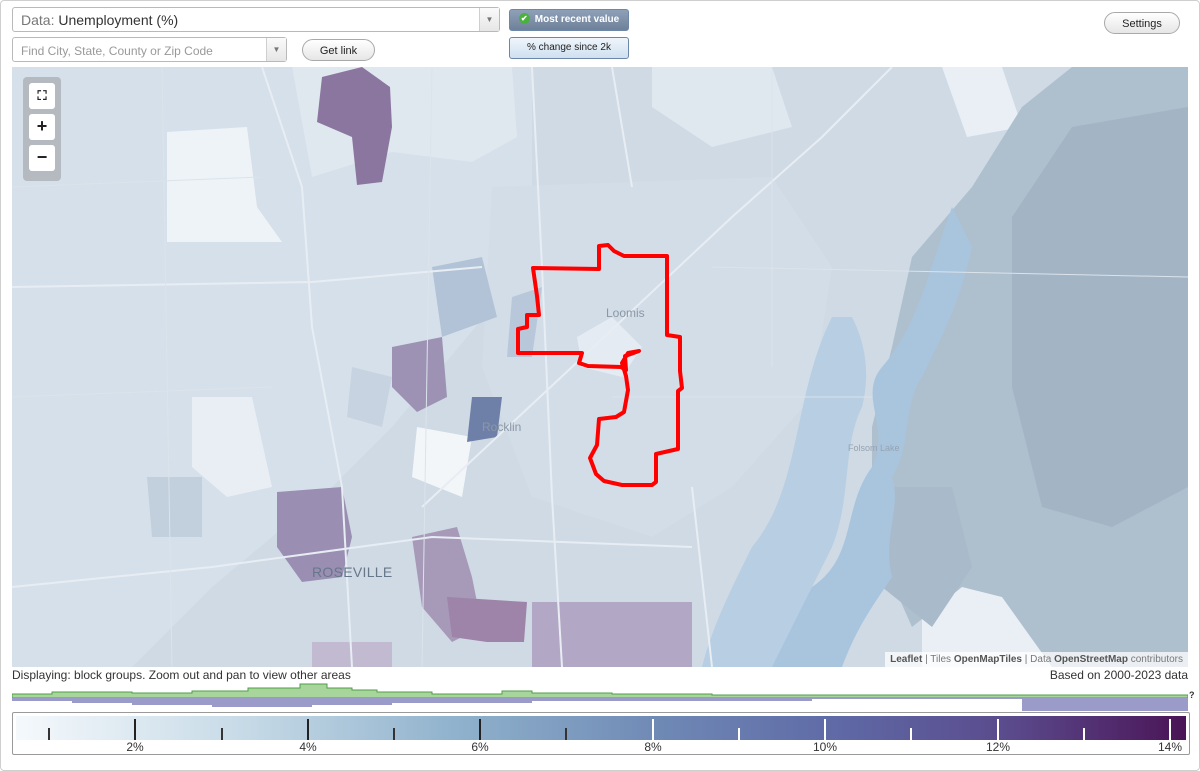  I want to click on location-search: ▼, so click(149, 49).